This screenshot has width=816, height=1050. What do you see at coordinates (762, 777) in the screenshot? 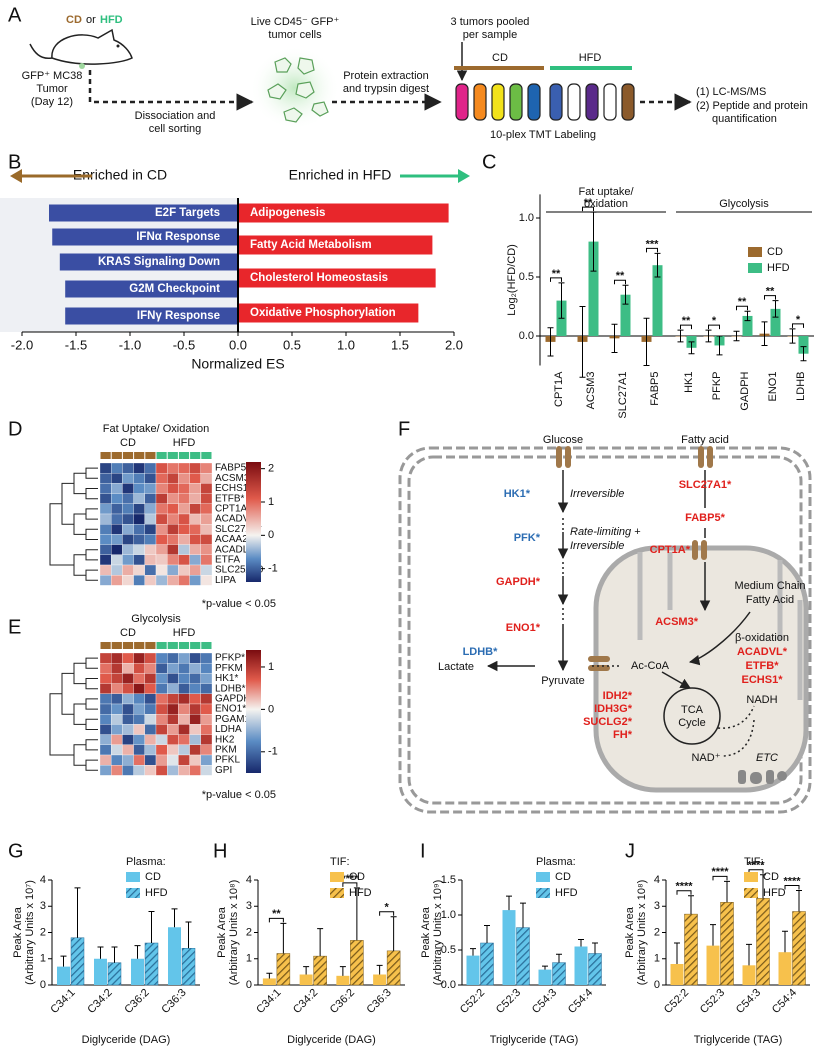
I see `etc-icons` at bounding box center [762, 777].